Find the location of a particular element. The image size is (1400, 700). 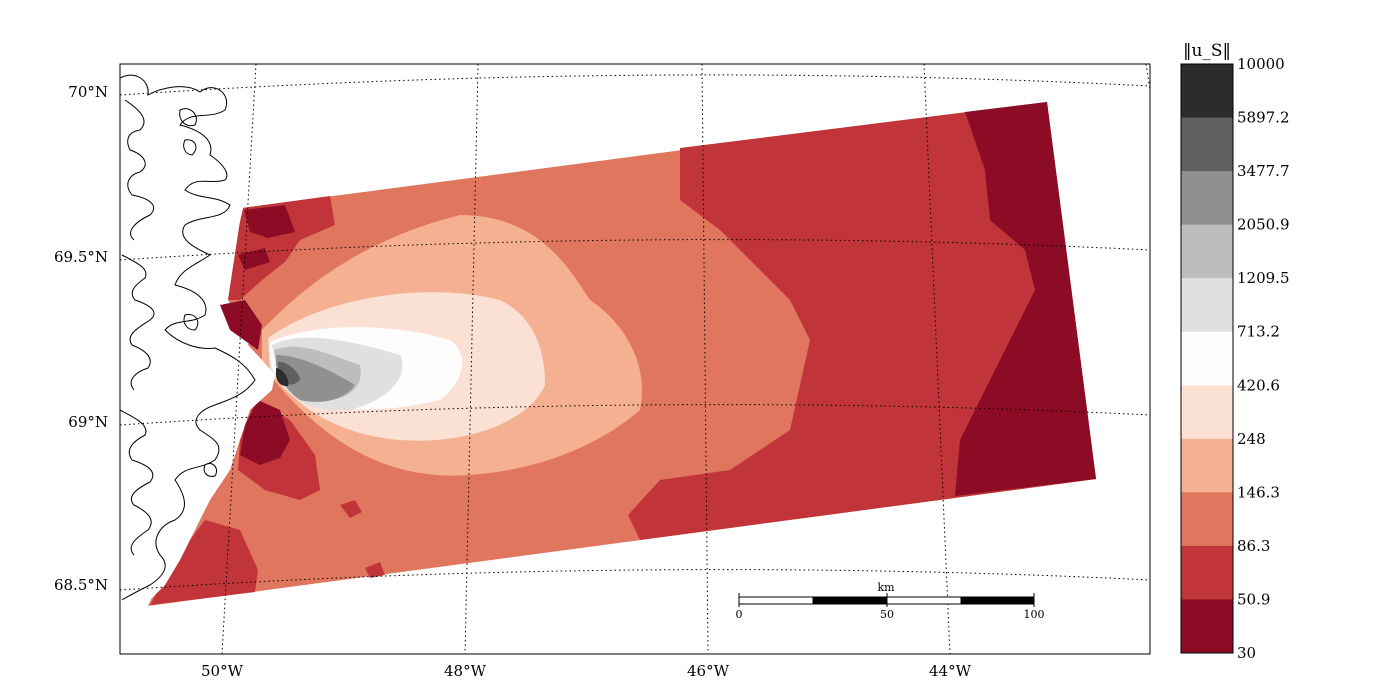

colorbar-tick-label: 248 is located at coordinates (1251, 439).